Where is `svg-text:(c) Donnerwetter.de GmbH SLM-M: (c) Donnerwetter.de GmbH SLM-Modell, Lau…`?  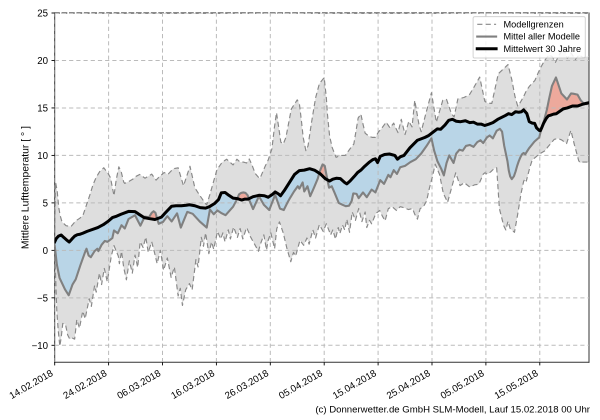
svg-text:(c) Donnerwetter.de GmbH SLM-M: (c) Donnerwetter.de GmbH SLM-Modell, Lau… is located at coordinates (452, 410).